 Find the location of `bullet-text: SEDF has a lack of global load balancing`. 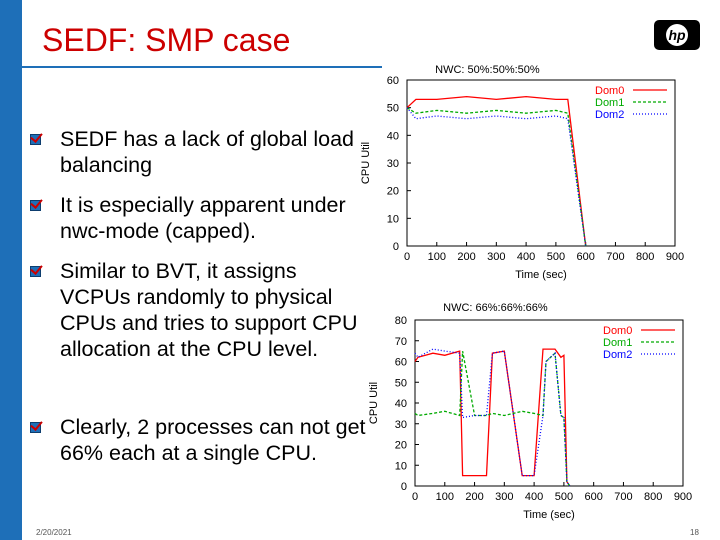

bullet-text: SEDF has a lack of global load balancing is located at coordinates (207, 152).